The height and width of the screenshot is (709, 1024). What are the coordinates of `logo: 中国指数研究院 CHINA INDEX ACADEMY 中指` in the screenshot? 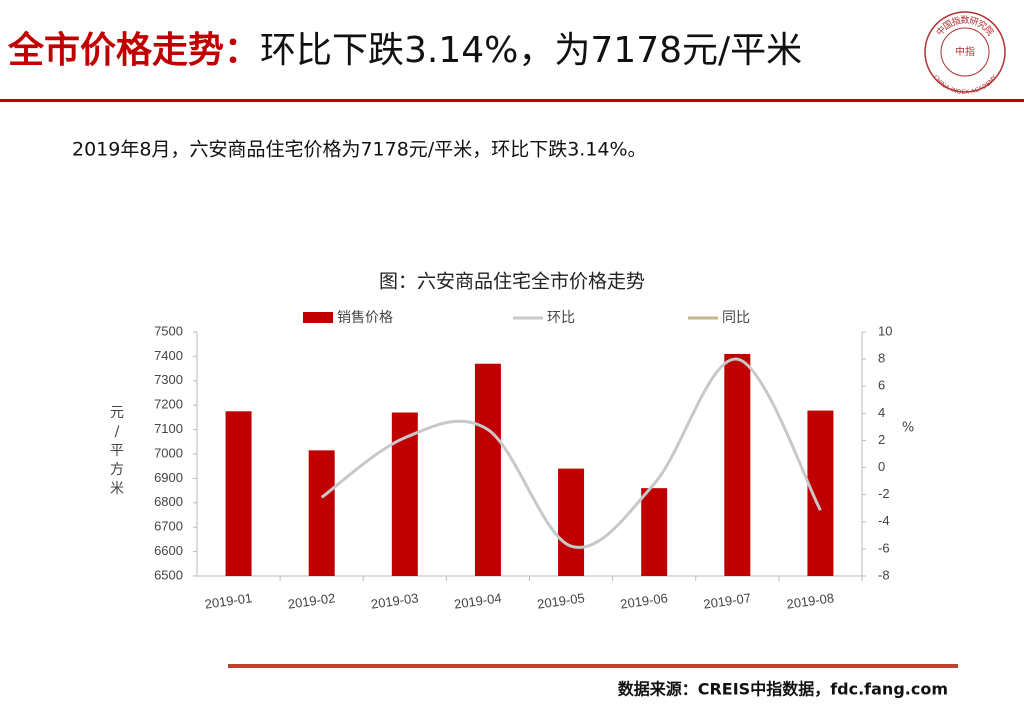 It's located at (965, 53).